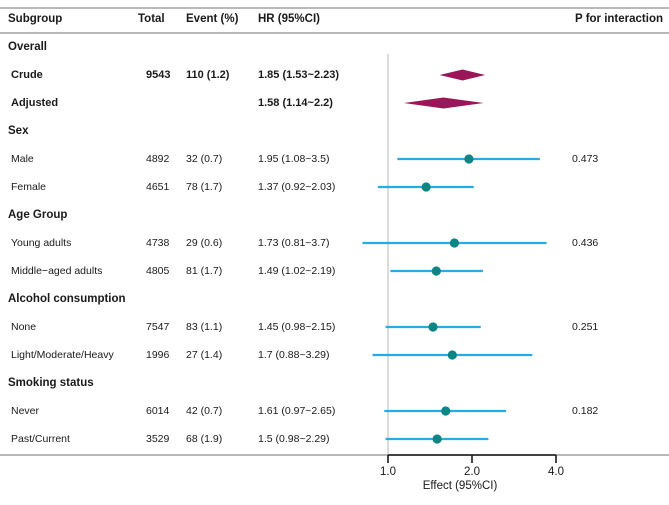 The width and height of the screenshot is (669, 505). What do you see at coordinates (295, 103) in the screenshot?
I see `row-hr: 1.58 (1.14~2.2)` at bounding box center [295, 103].